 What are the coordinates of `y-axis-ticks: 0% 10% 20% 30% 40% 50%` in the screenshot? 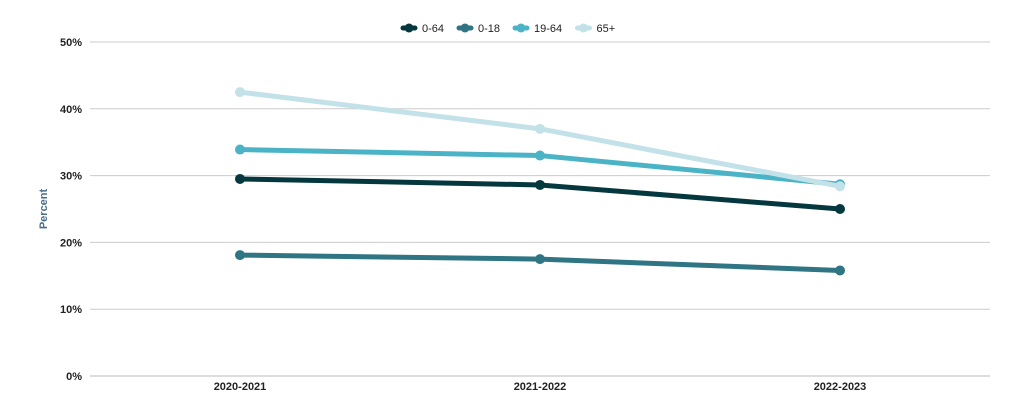 It's located at (71, 210).